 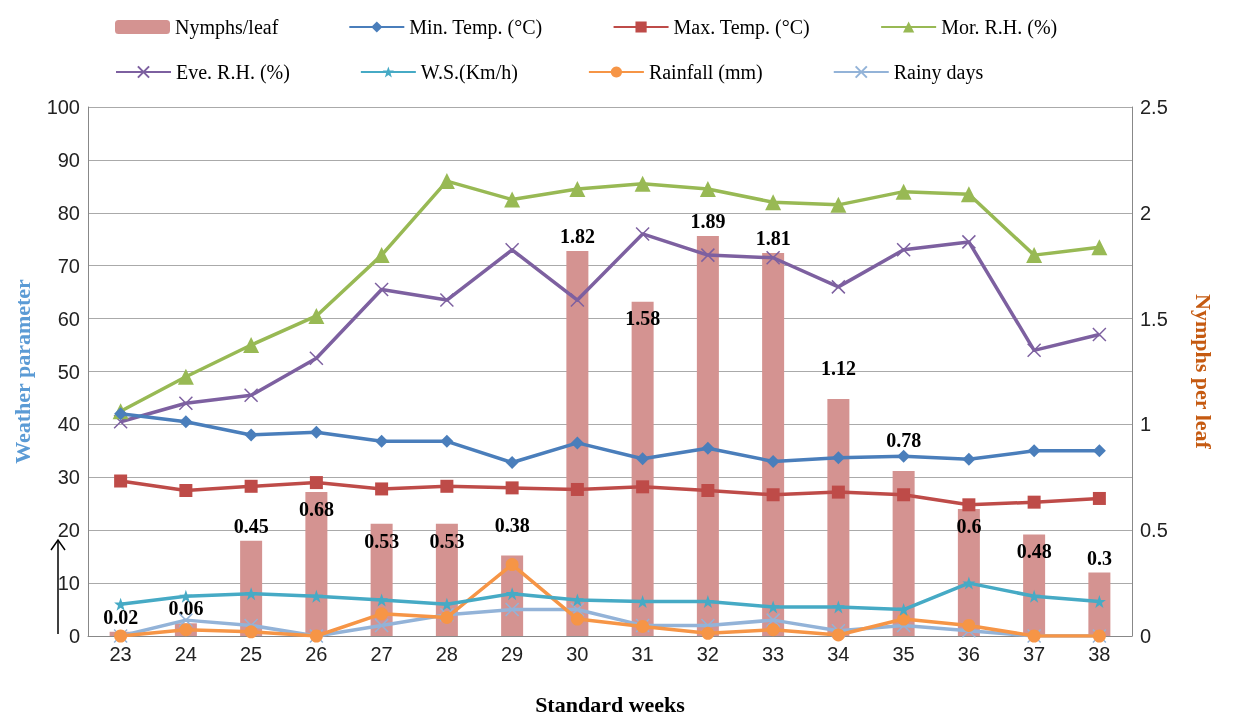 What do you see at coordinates (642, 654) in the screenshot?
I see `x-tick-label: 31` at bounding box center [642, 654].